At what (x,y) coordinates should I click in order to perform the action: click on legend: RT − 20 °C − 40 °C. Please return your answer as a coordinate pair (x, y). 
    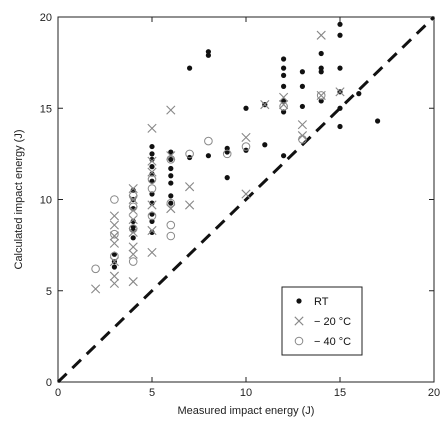
    Looking at the image, I should click on (322, 321).